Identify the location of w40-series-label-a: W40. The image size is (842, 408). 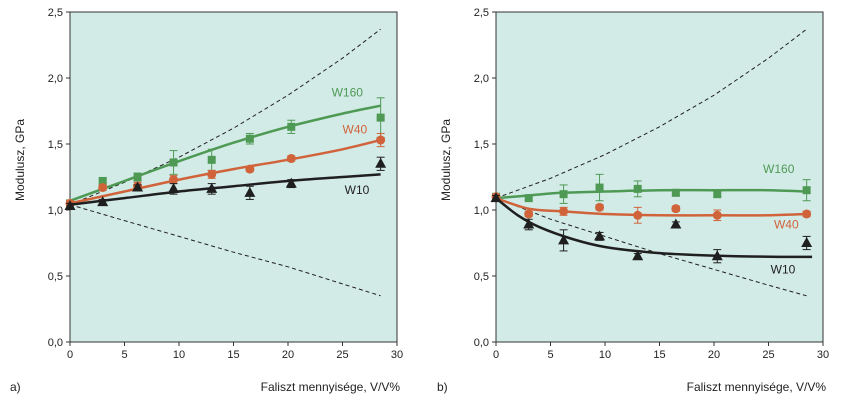
(355, 129).